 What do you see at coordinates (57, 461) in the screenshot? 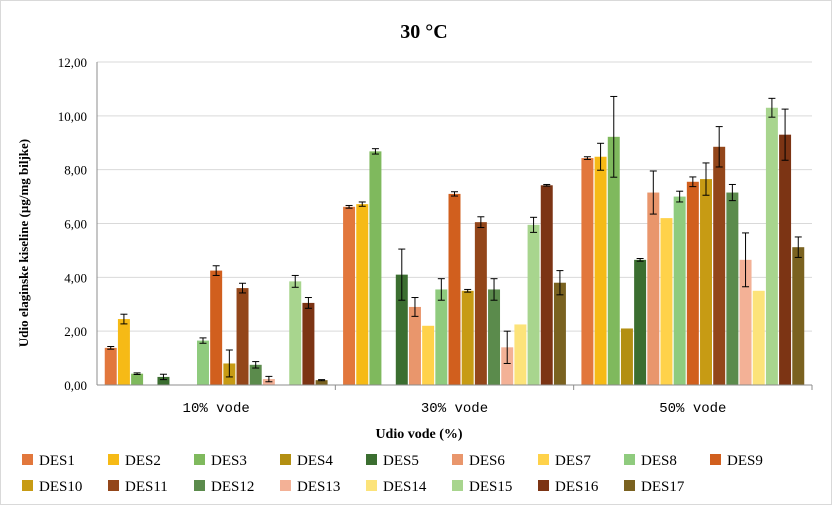
I see `legend-label: DES1` at bounding box center [57, 461].